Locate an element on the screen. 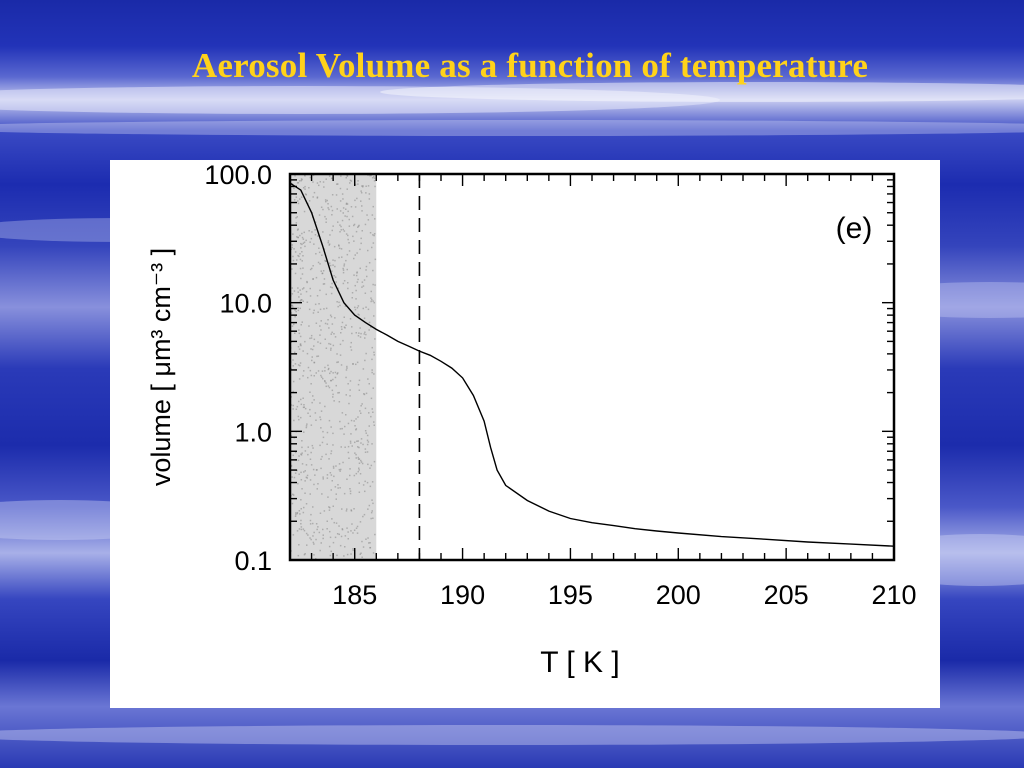  x-tick-label: 195 is located at coordinates (570, 595).